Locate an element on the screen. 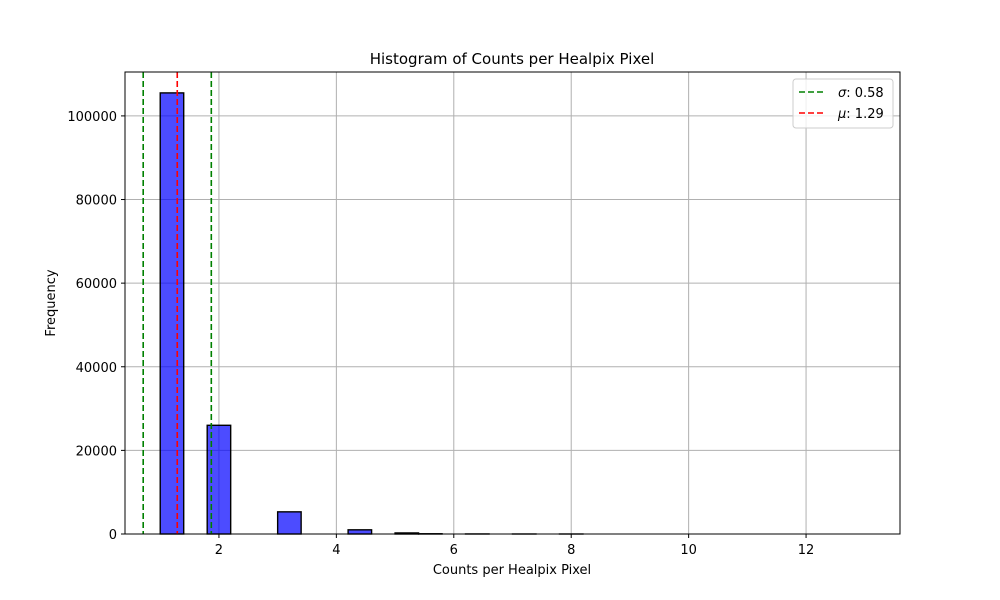 Image resolution: width=1000 pixels, height=600 pixels. legend-entry-symbol: μ is located at coordinates (841, 114).